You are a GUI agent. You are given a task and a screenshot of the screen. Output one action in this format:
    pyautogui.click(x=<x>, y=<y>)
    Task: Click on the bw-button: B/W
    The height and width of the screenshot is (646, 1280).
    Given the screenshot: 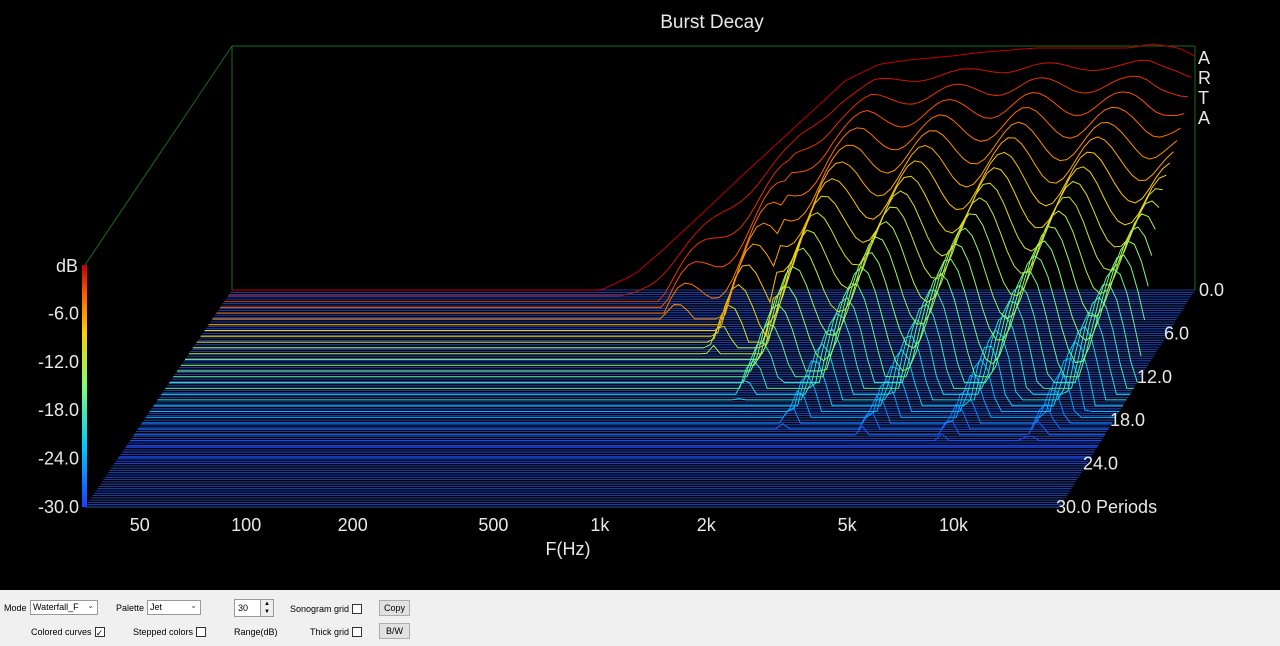 What is the action you would take?
    pyautogui.click(x=394, y=631)
    